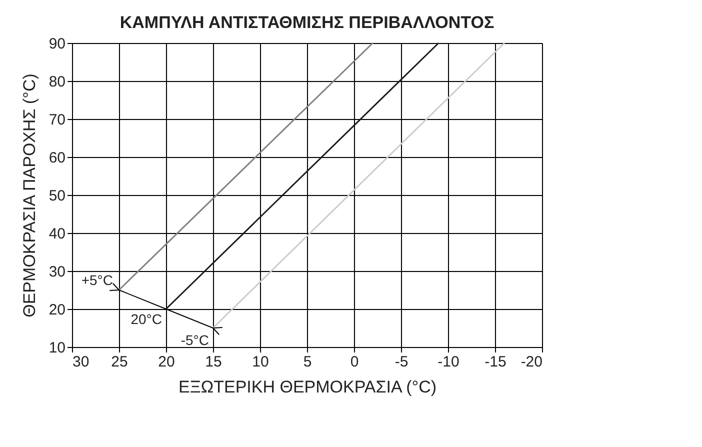 The image size is (702, 447). What do you see at coordinates (260, 362) in the screenshot?
I see `x-tick-label: 10` at bounding box center [260, 362].